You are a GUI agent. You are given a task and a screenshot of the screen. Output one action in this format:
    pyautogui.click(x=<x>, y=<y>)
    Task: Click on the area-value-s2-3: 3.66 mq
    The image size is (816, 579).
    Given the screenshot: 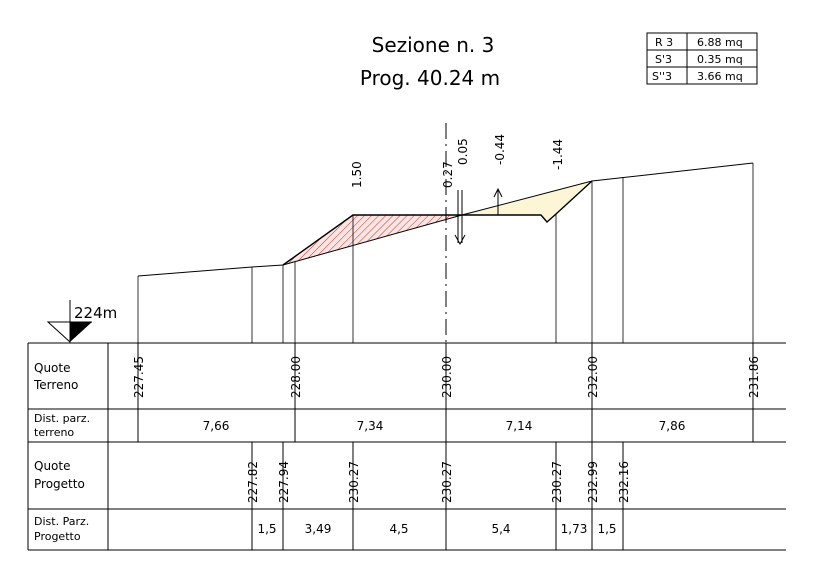 What is the action you would take?
    pyautogui.click(x=720, y=76)
    